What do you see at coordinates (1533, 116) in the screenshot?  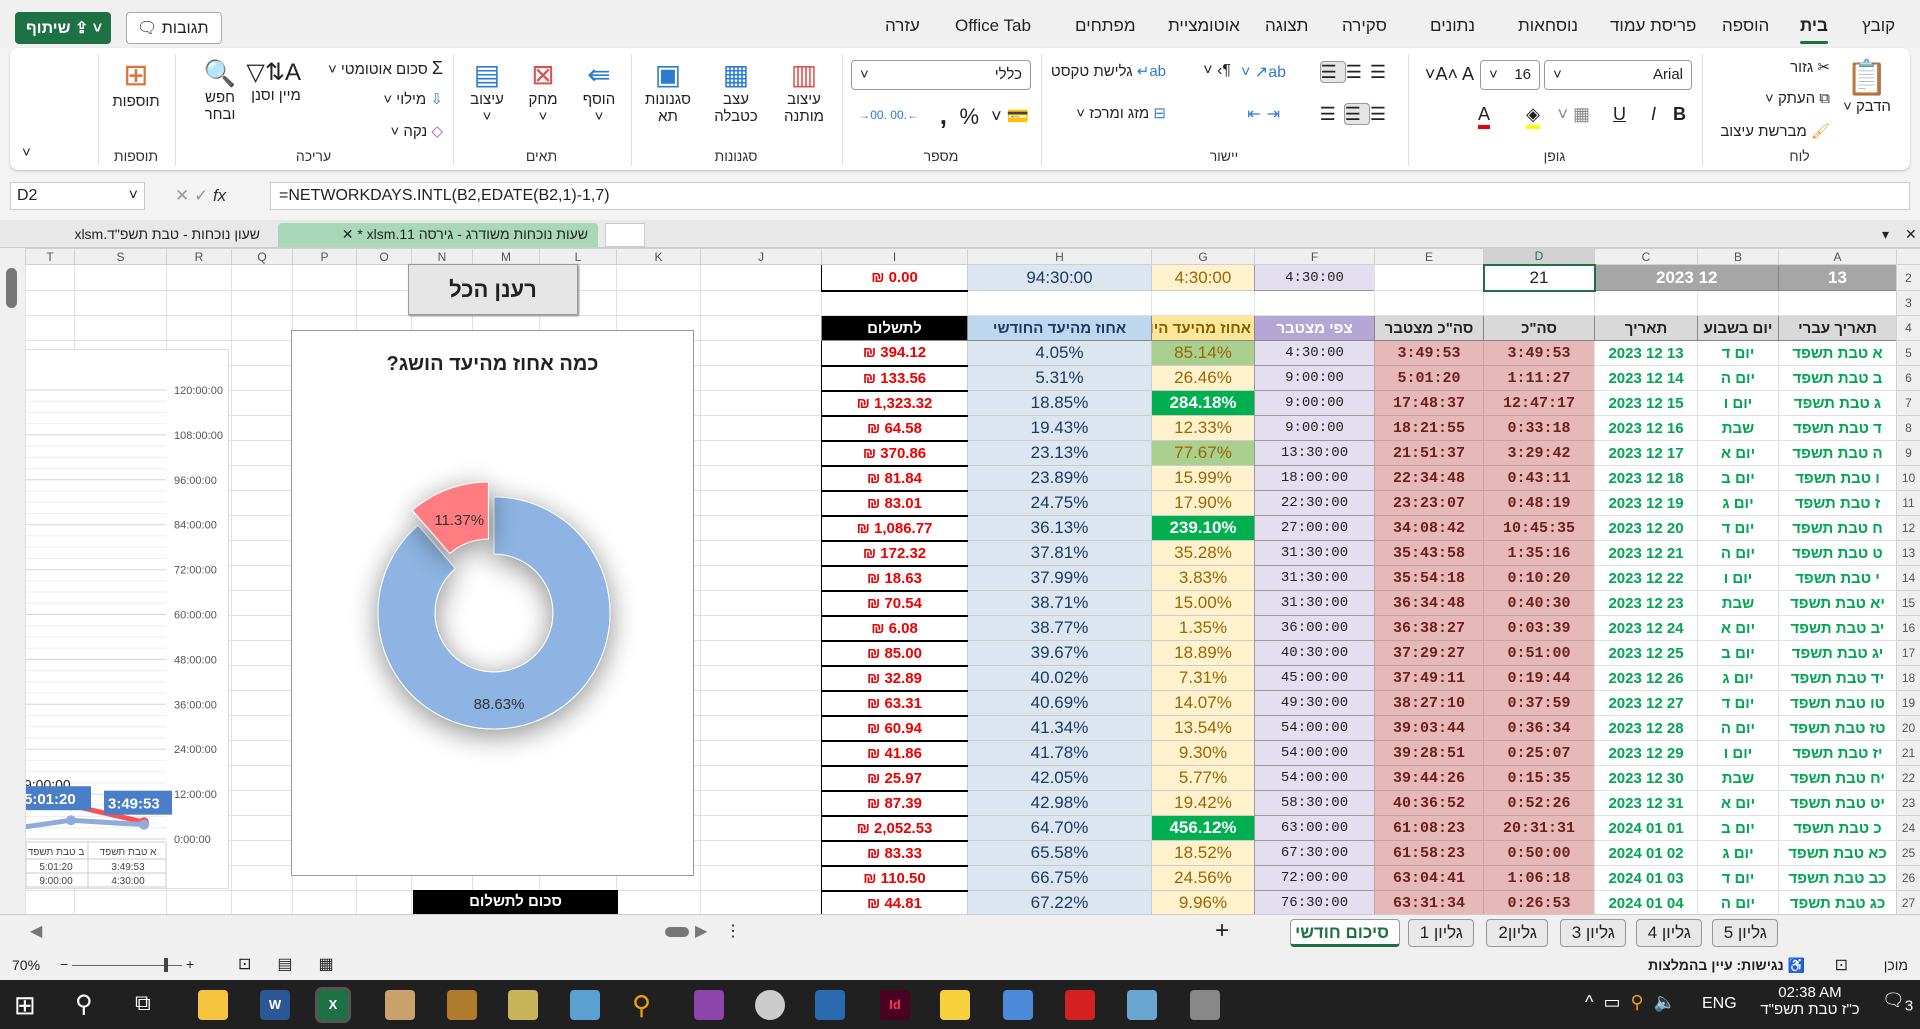 I see `fill-color-button: ◈` at bounding box center [1533, 116].